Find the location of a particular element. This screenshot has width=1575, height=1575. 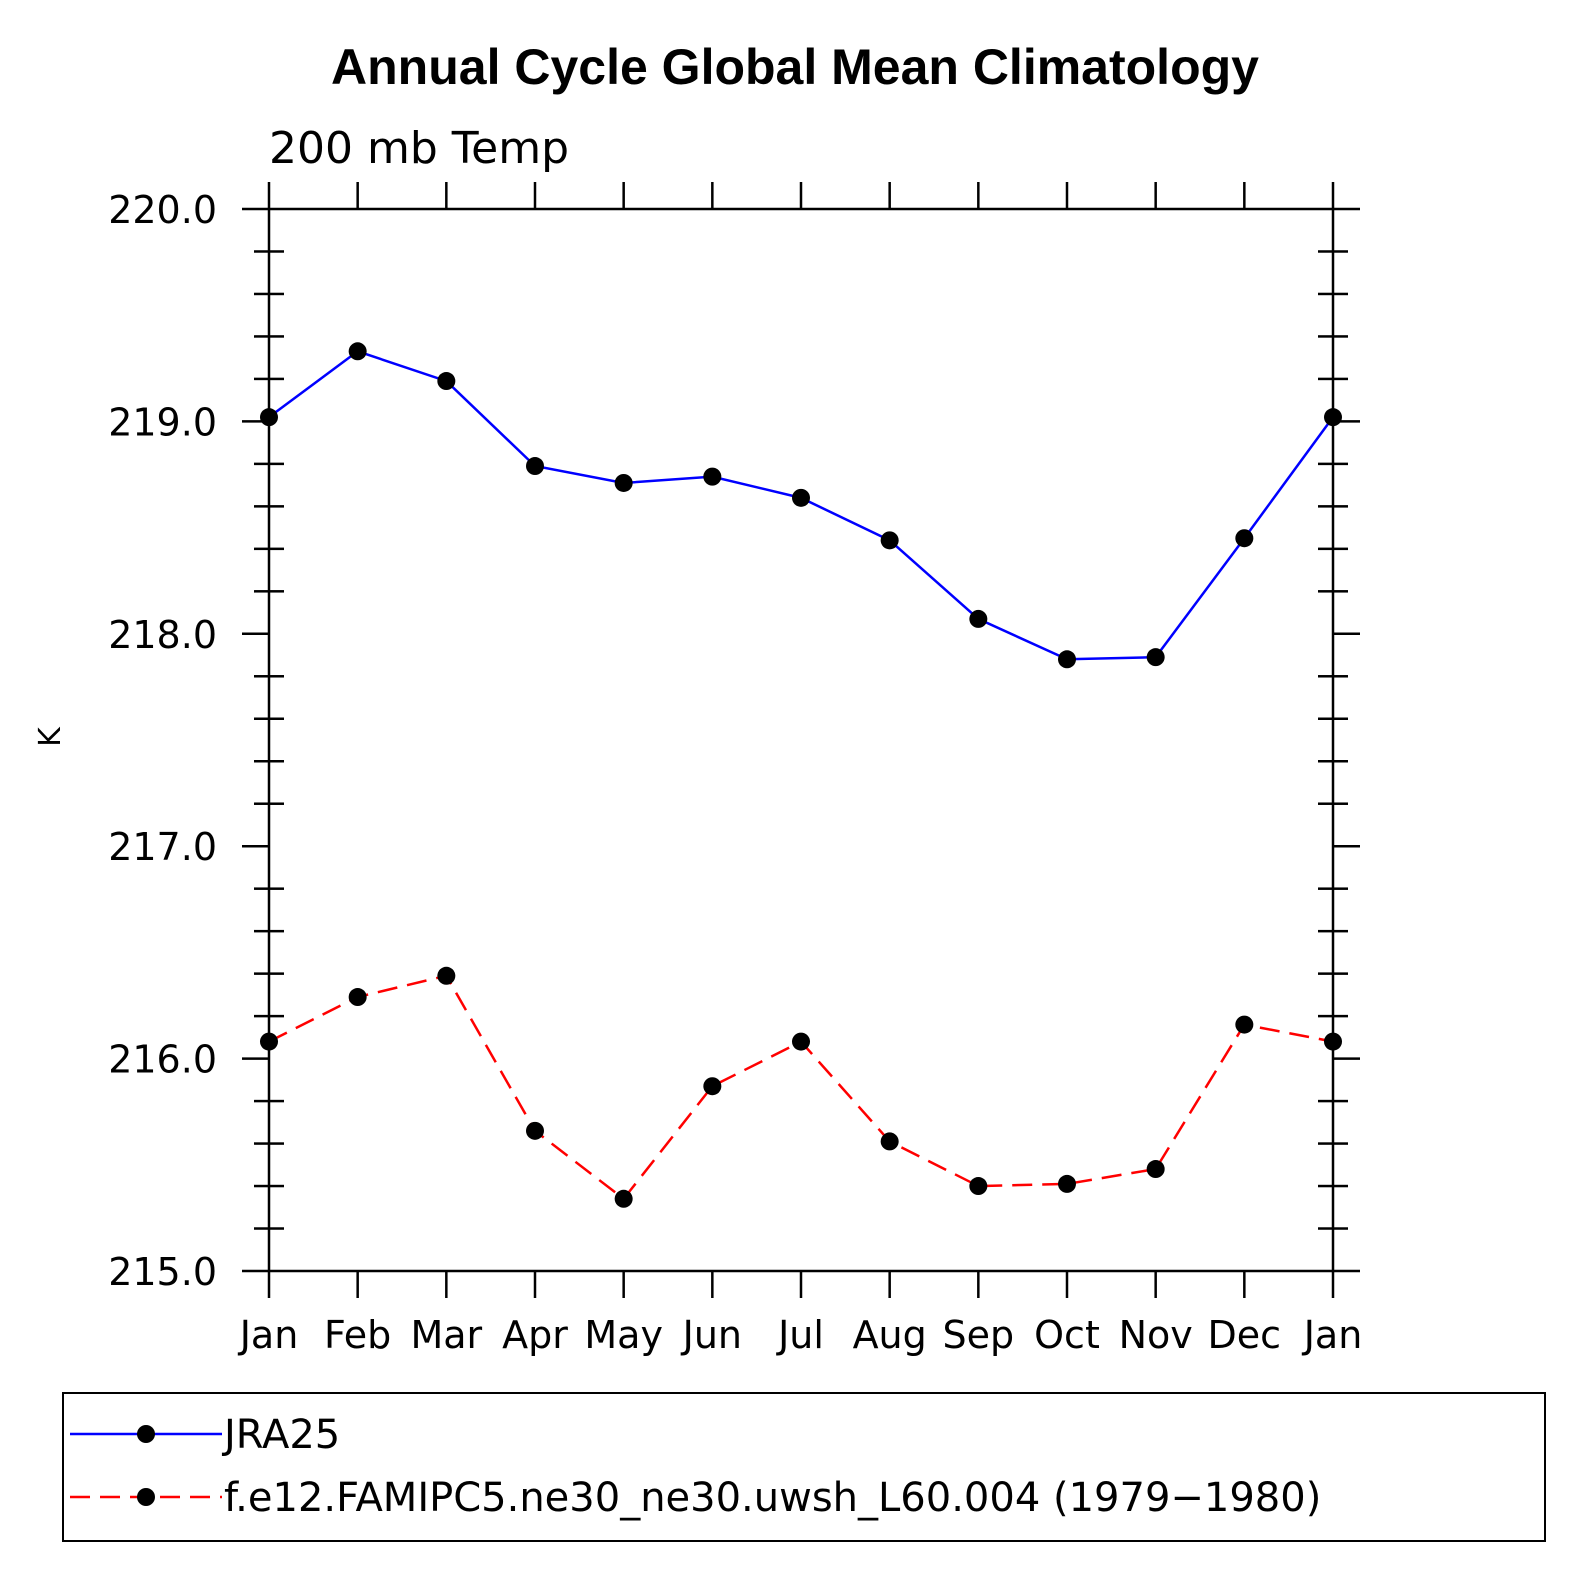

y-tick-label: 220.0 is located at coordinates (162, 210).